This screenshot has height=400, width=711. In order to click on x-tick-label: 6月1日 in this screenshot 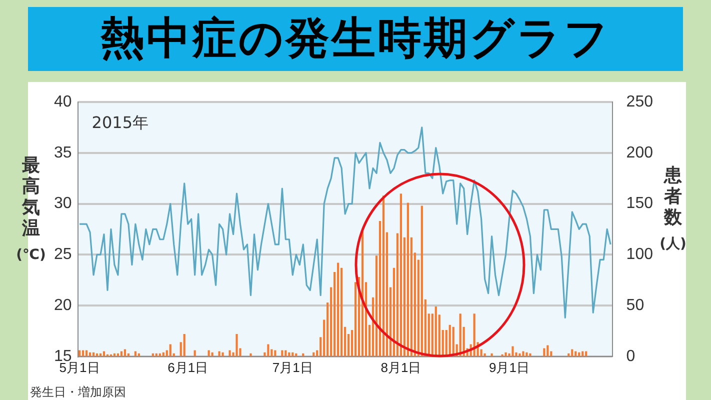, I will do `click(188, 367)`.